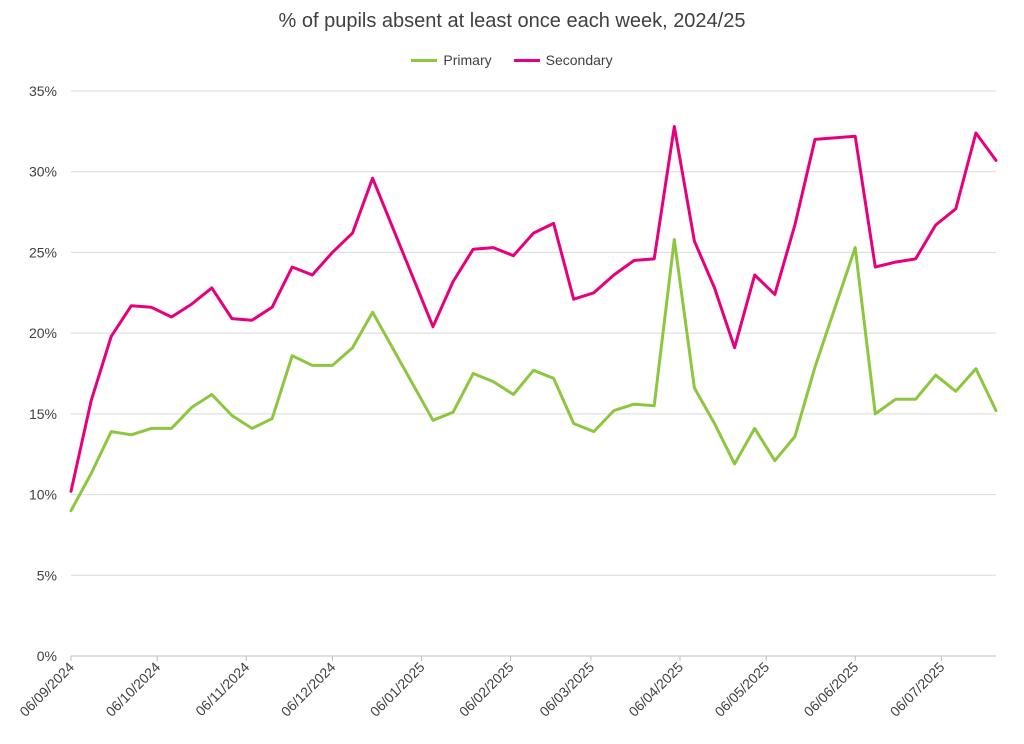  I want to click on x-tick-label: 06/11/2024, so click(222, 689).